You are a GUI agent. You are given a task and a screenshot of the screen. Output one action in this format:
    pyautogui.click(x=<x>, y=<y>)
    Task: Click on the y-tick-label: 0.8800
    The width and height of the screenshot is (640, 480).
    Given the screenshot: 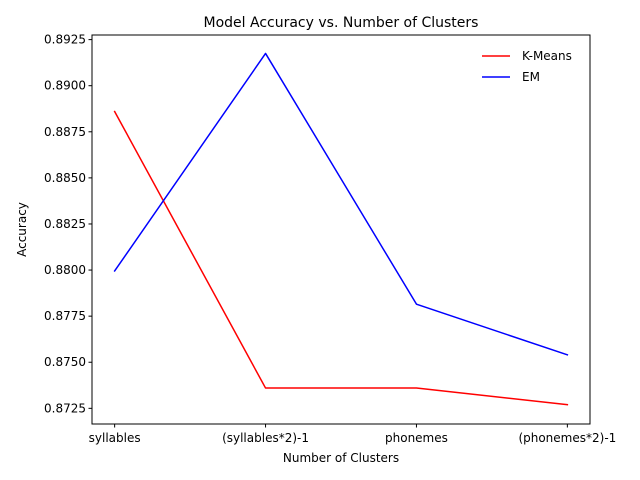 What is the action you would take?
    pyautogui.click(x=65, y=270)
    